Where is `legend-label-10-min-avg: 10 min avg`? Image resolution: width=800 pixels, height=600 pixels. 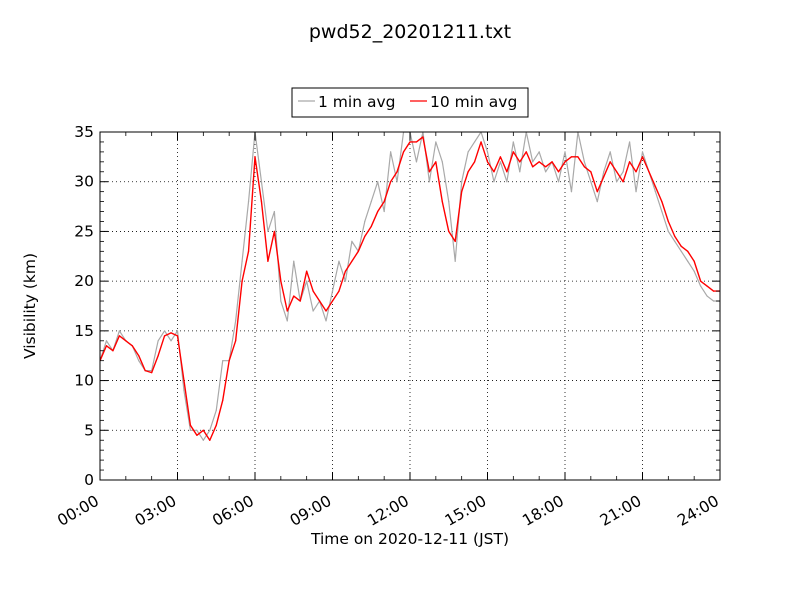
legend-label-10-min-avg: 10 min avg is located at coordinates (473, 102).